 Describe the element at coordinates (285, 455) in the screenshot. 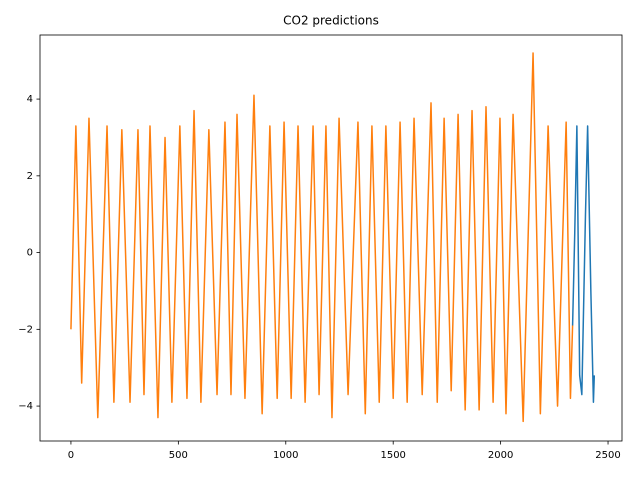

I see `x-tick-label: 1000` at that location.